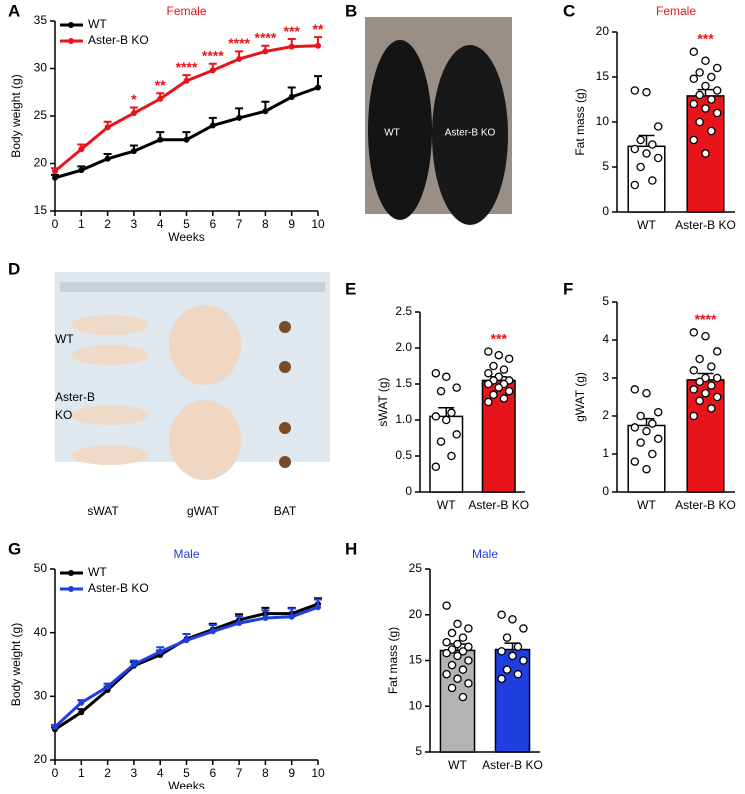 This screenshot has width=745, height=794. What do you see at coordinates (134, 773) in the screenshot?
I see `x-tick-label: 3` at bounding box center [134, 773].